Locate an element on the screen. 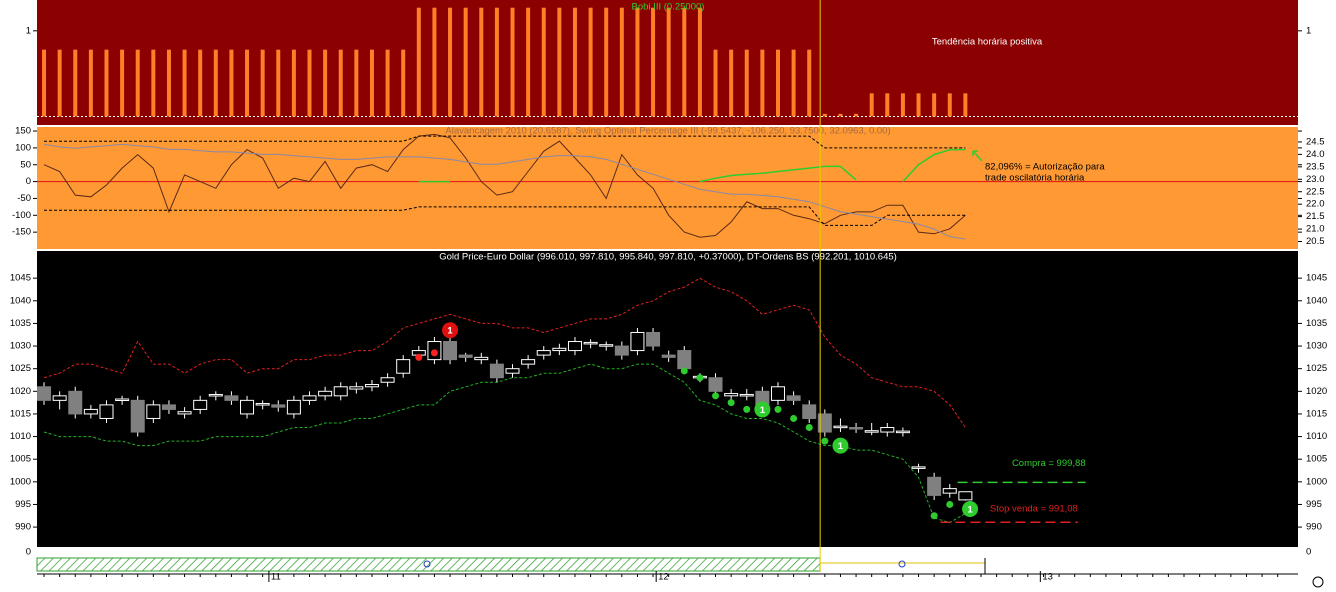 The image size is (1336, 592). y-tick-label: 1 is located at coordinates (1308, 30).